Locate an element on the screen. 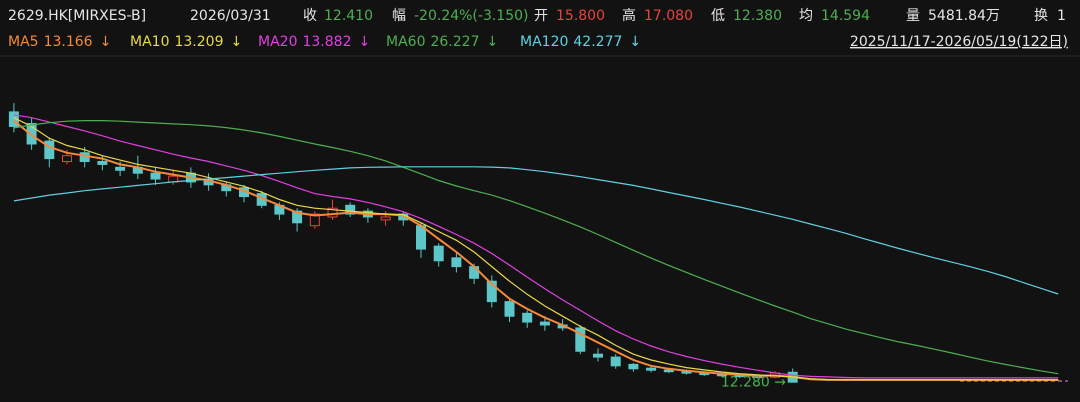 This screenshot has width=1080, height=402. header-item: 12.380 is located at coordinates (757, 16).